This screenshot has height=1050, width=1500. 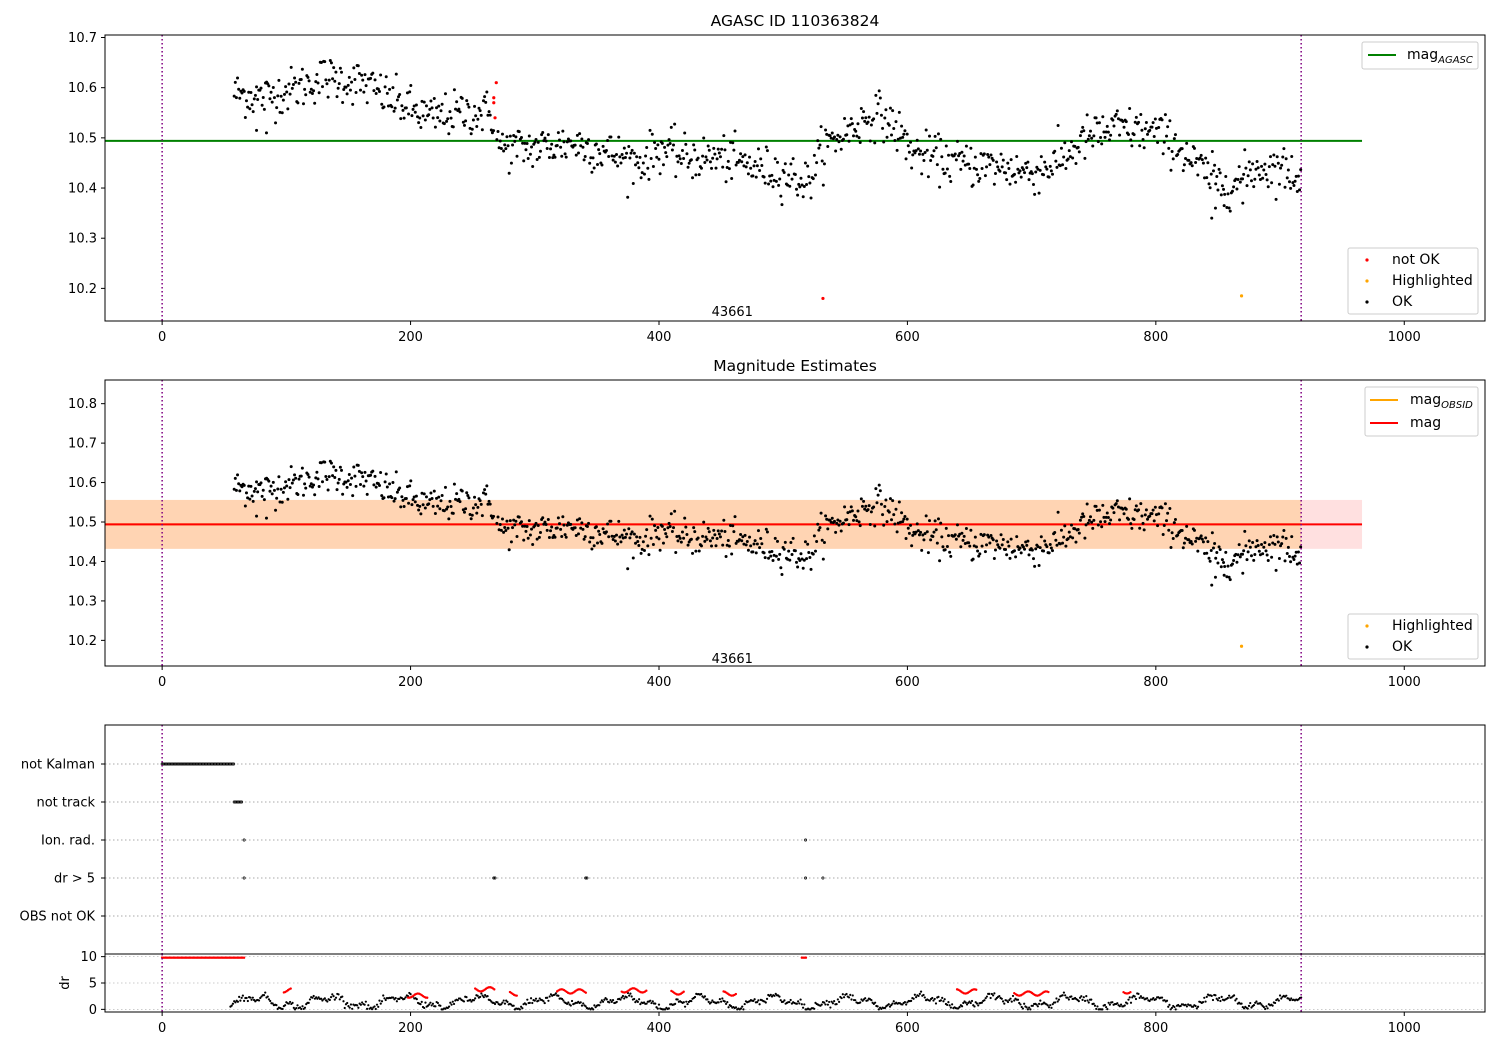 I want to click on legend-mag-main: mag, so click(x=1422, y=55).